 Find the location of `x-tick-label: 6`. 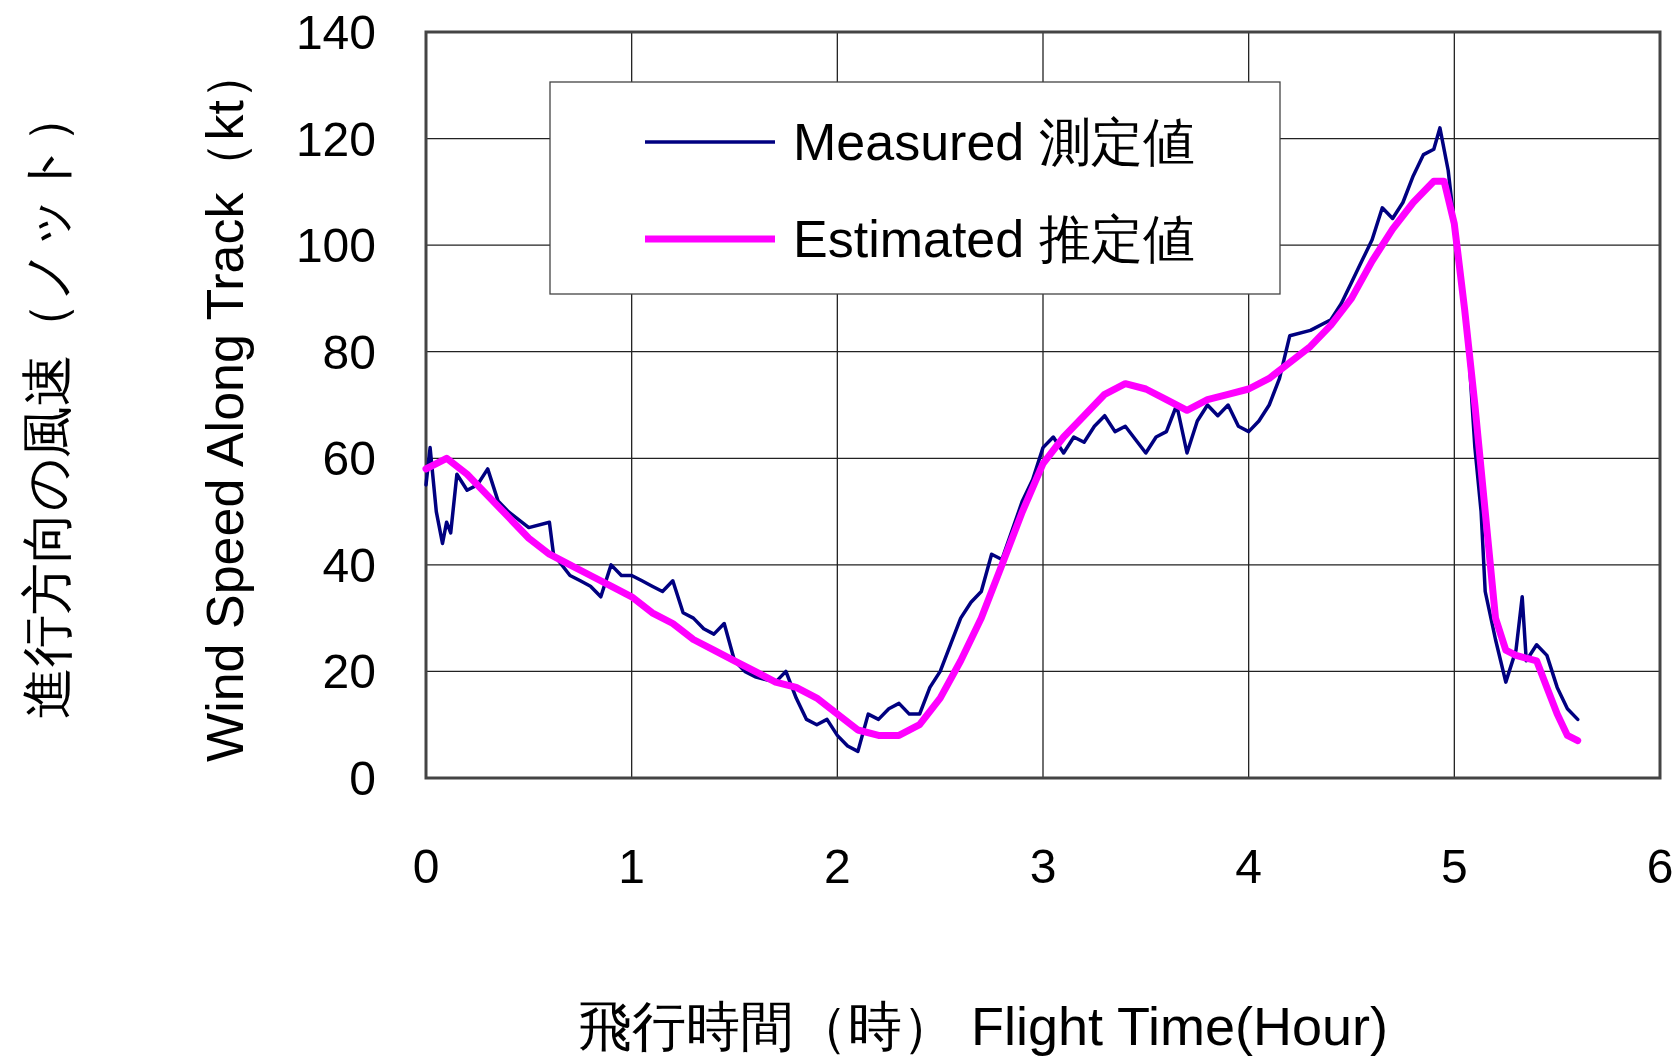

x-tick-label: 6 is located at coordinates (1660, 866).